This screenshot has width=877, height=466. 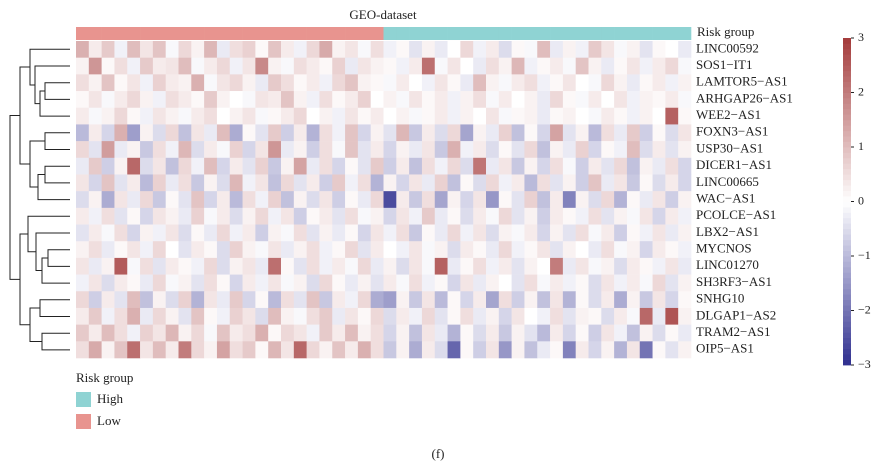 I want to click on row-label: LINC00592, so click(x=727, y=47).